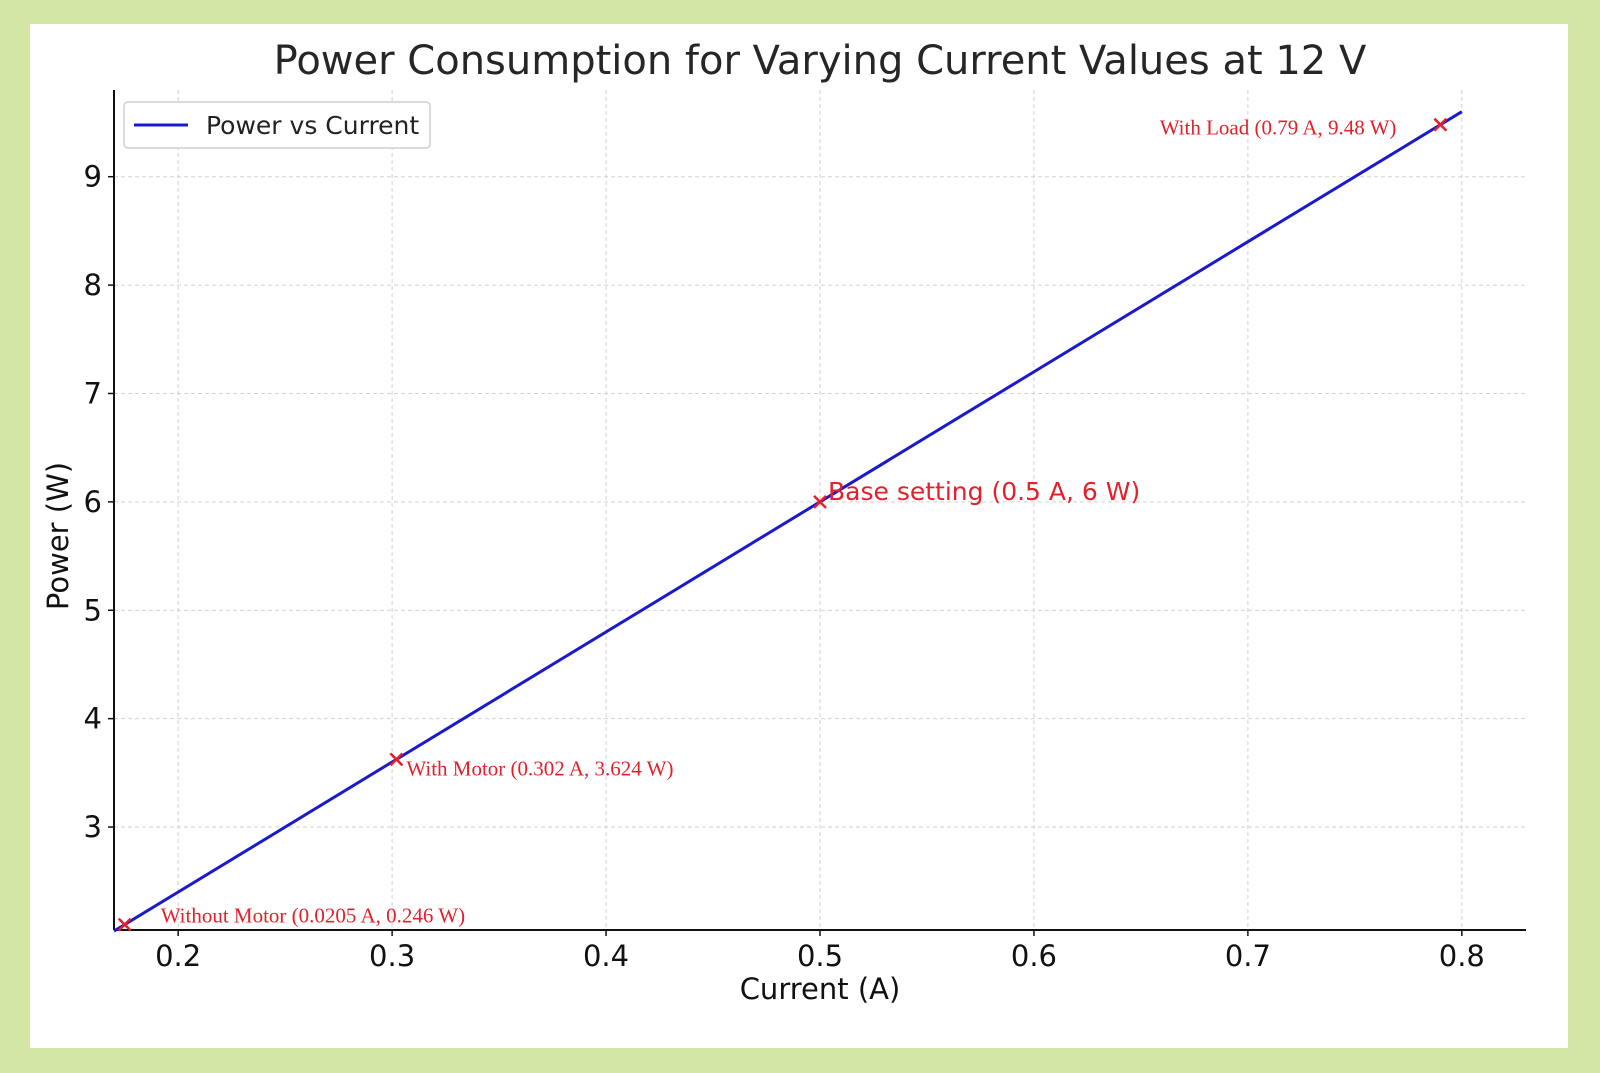 Image resolution: width=1600 pixels, height=1073 pixels. I want to click on y-tick-label: 5, so click(93, 610).